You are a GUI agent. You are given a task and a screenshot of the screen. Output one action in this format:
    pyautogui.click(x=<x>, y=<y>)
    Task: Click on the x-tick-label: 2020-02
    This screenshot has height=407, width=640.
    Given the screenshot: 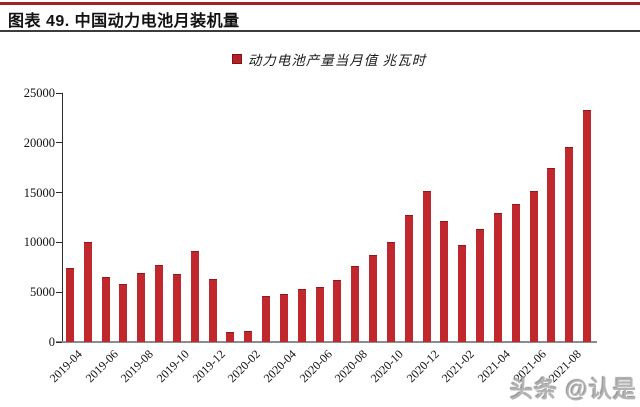 What is the action you would take?
    pyautogui.click(x=244, y=366)
    